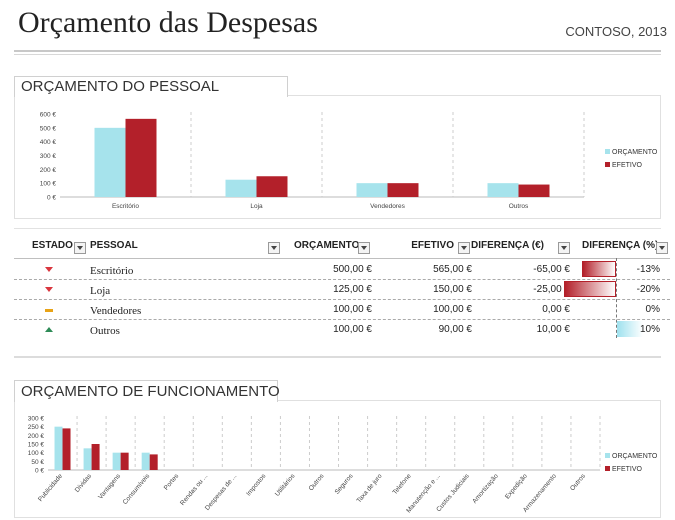 The image size is (675, 520). What do you see at coordinates (387, 206) in the screenshot?
I see `x-tick-label: Vendedores` at bounding box center [387, 206].